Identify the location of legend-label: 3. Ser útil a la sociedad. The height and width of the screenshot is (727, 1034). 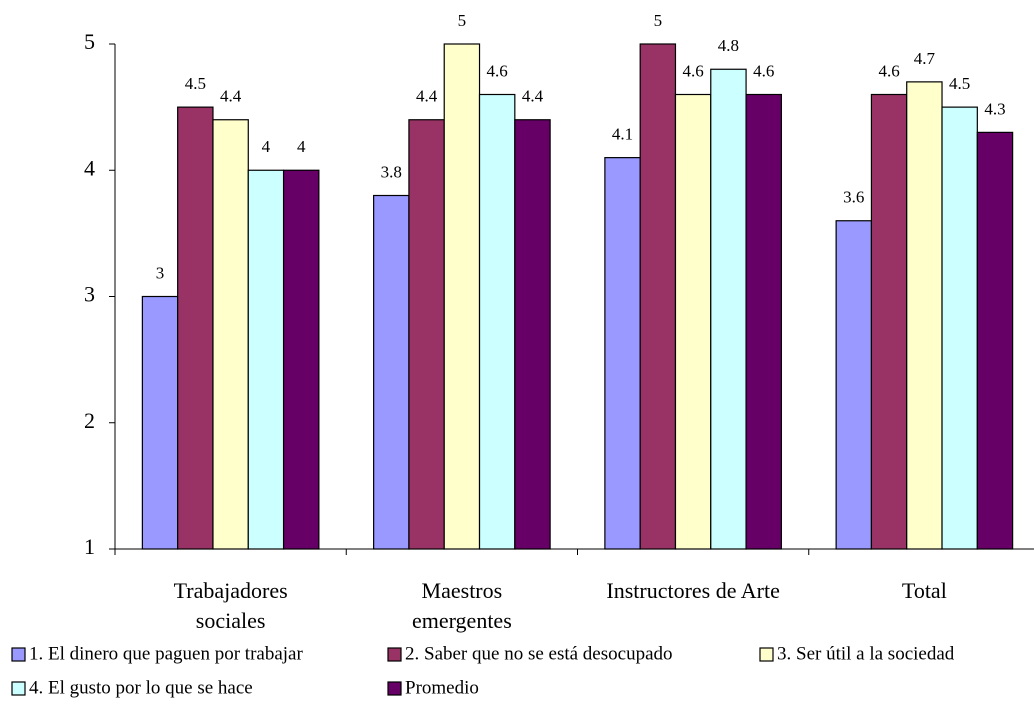
(866, 653).